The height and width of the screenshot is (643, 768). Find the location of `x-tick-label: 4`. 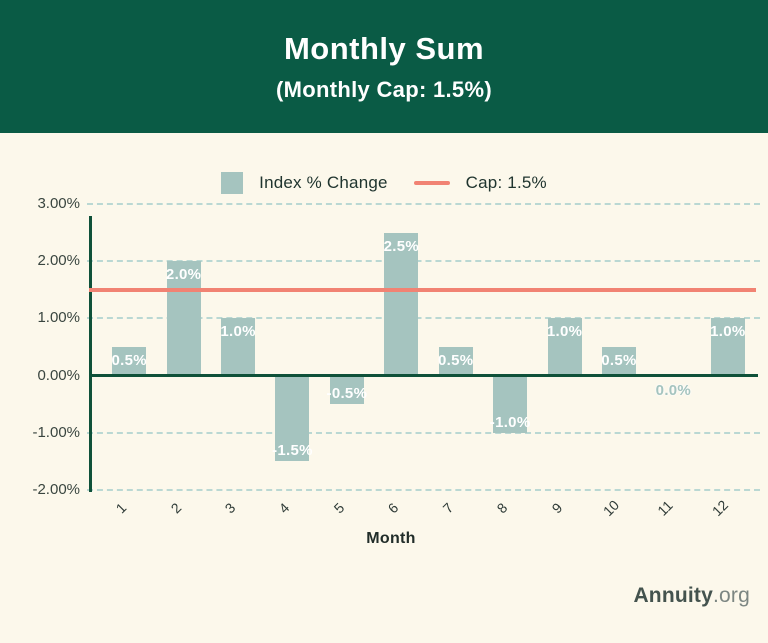

x-tick-label: 4 is located at coordinates (284, 508).